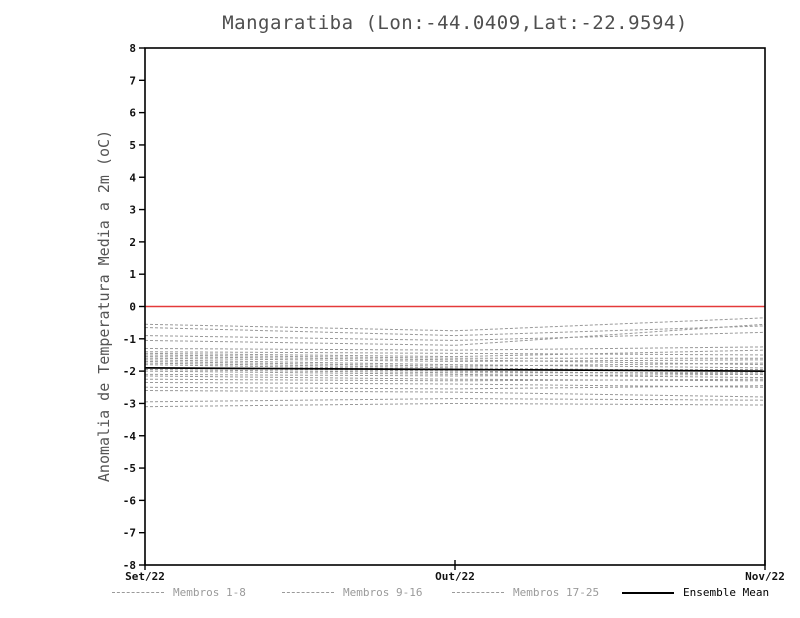  Describe the element at coordinates (209, 592) in the screenshot. I see `legend-label: Membros 1-8` at that location.